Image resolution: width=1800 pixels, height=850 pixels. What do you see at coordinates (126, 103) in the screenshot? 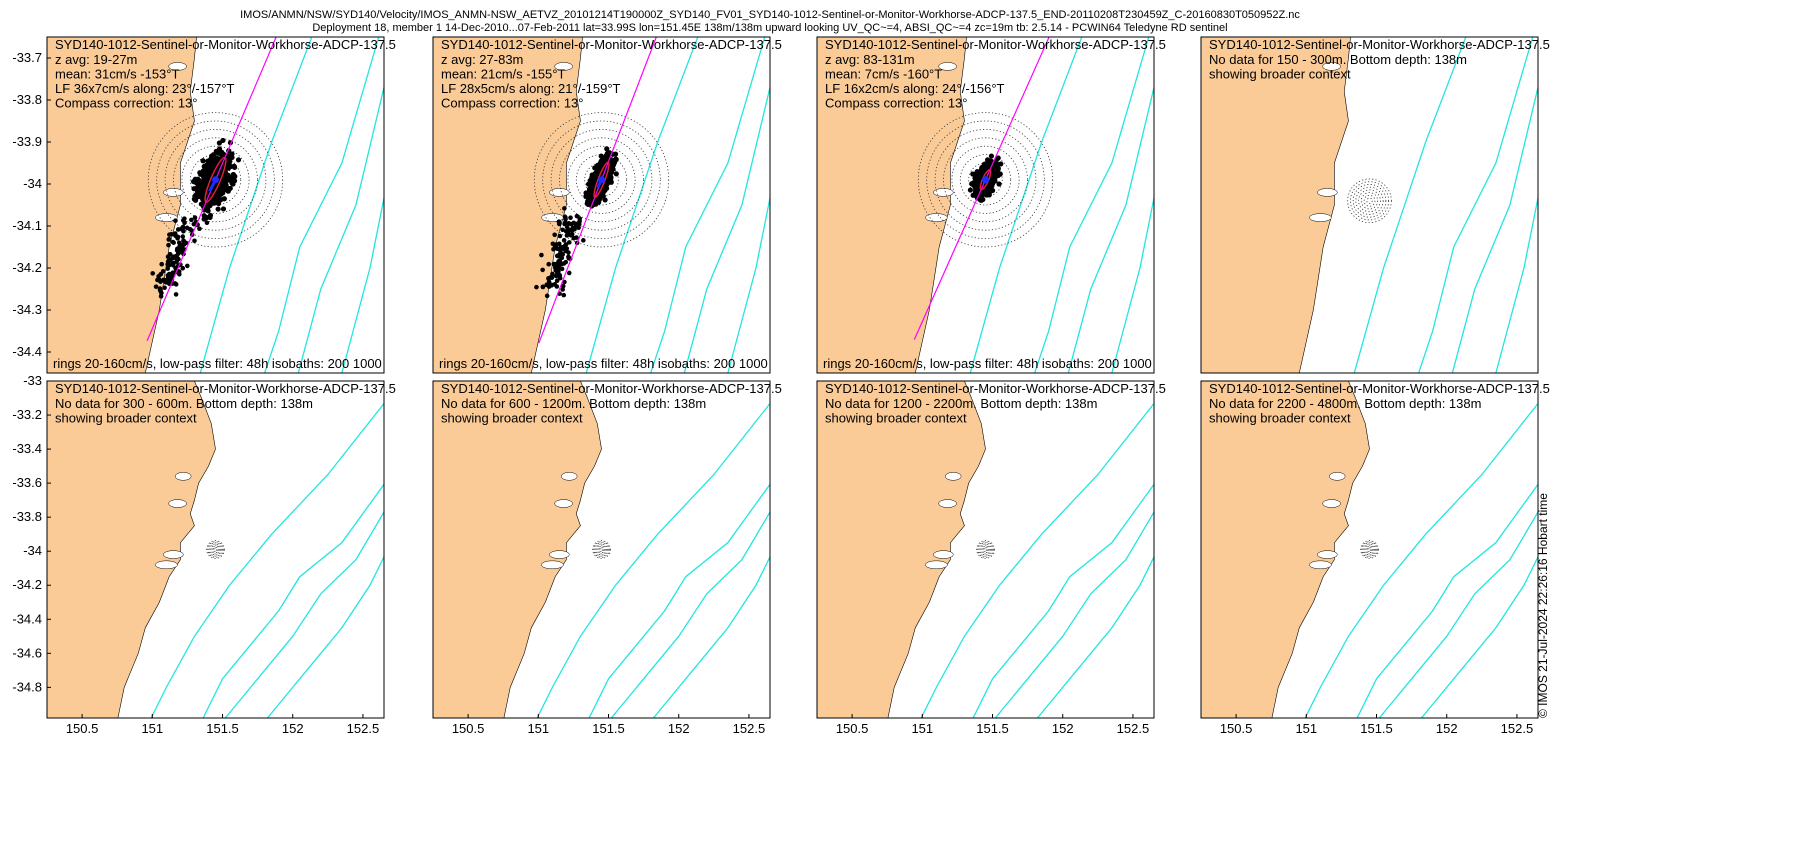
I see `panel-info-line: Compass correction: 13°` at bounding box center [126, 103].